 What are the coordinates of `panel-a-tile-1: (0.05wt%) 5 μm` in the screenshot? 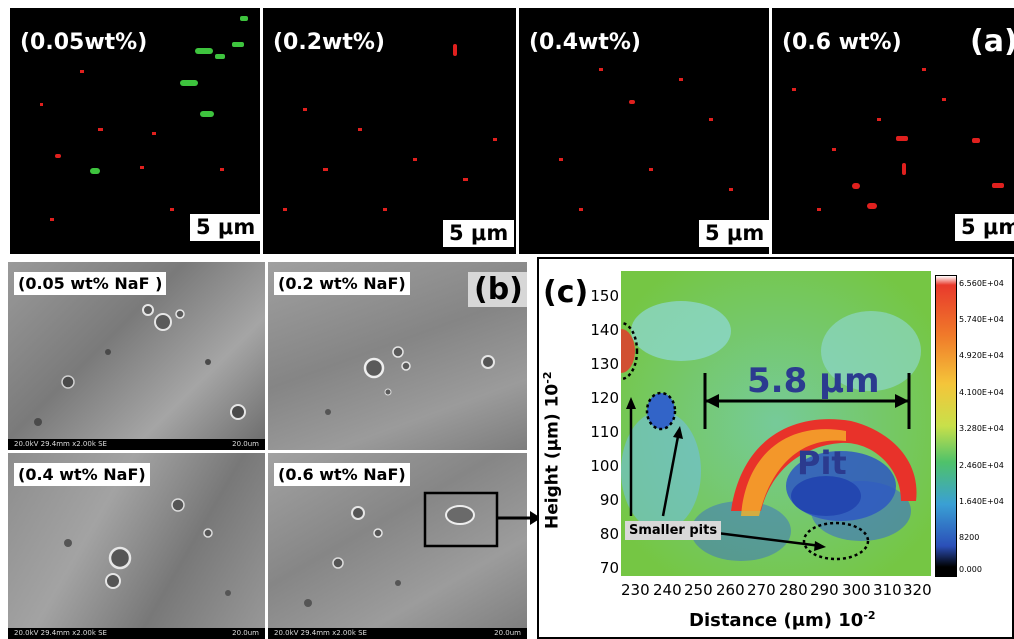 It's located at (135, 131).